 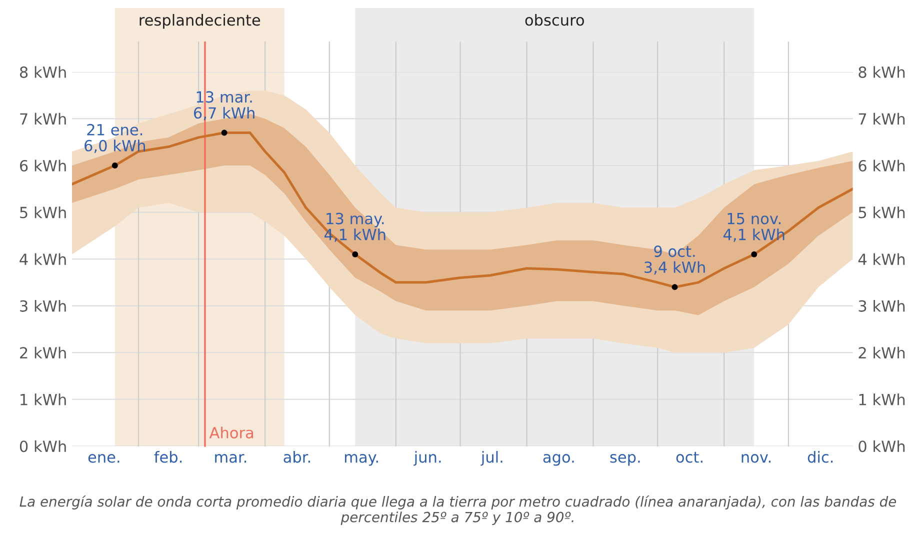 I want to click on y2-tick-label: 7 kWh, so click(x=881, y=118).